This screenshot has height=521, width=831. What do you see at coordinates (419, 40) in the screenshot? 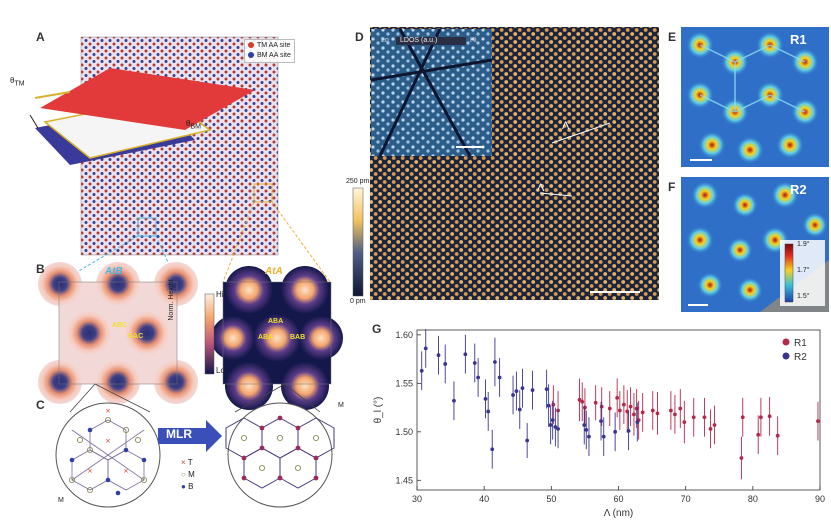
I see `inset-title: LDOS (a.u.)` at bounding box center [419, 40].